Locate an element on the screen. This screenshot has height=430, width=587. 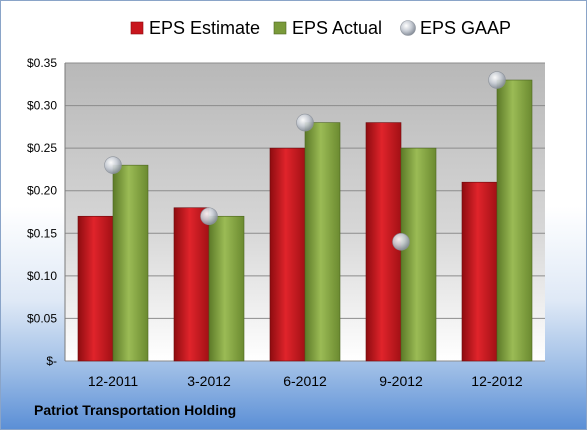
estimate-bar-12-2011 is located at coordinates (95, 288).